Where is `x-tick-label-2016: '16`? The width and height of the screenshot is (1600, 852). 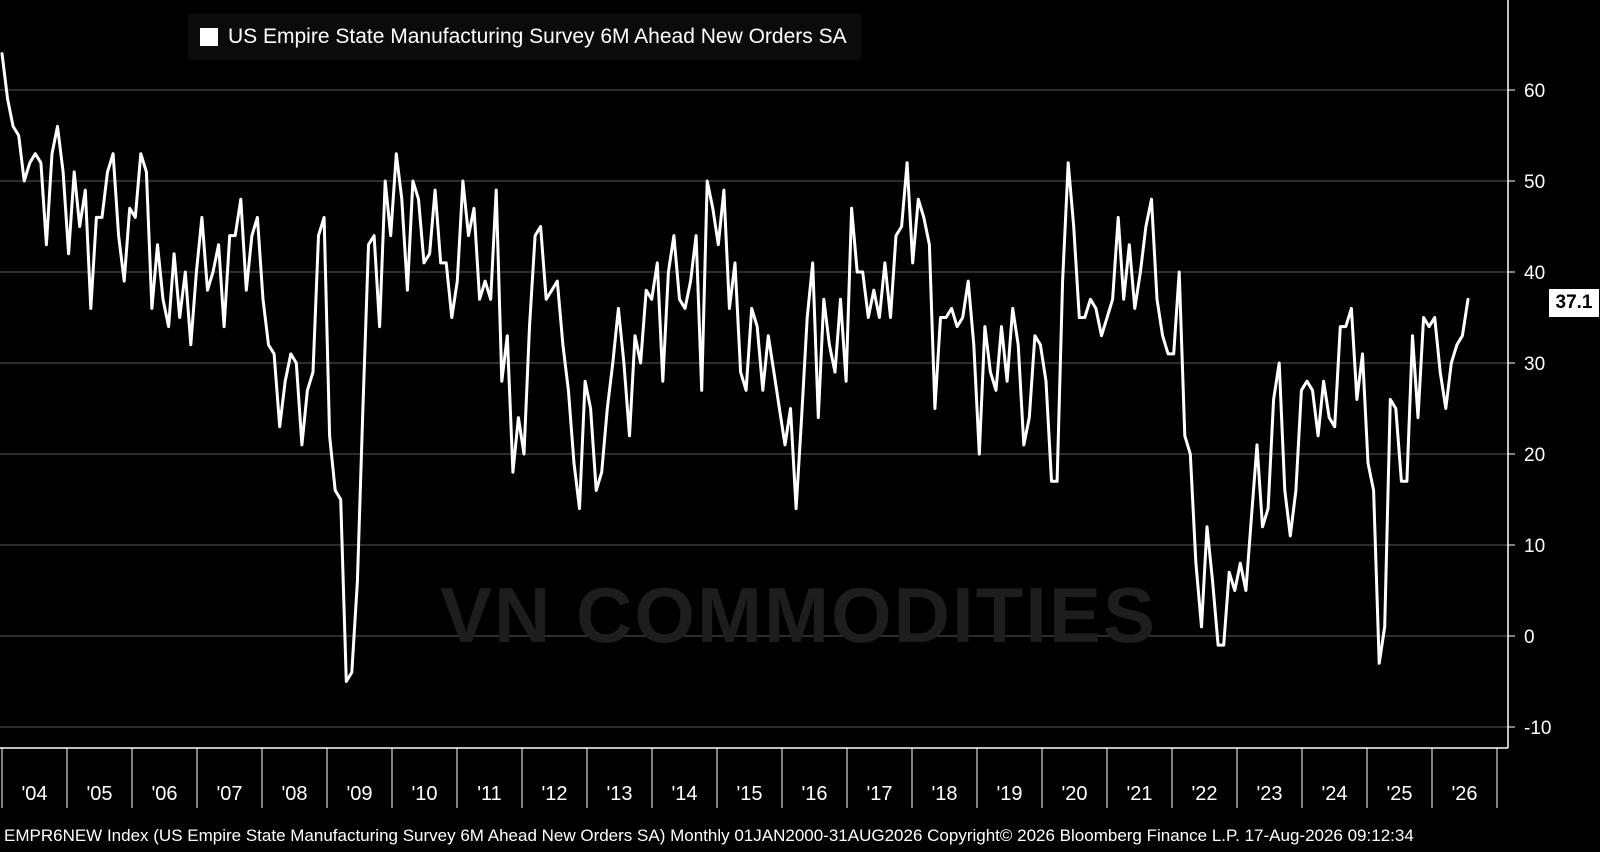
x-tick-label-2016: '16 is located at coordinates (814, 794).